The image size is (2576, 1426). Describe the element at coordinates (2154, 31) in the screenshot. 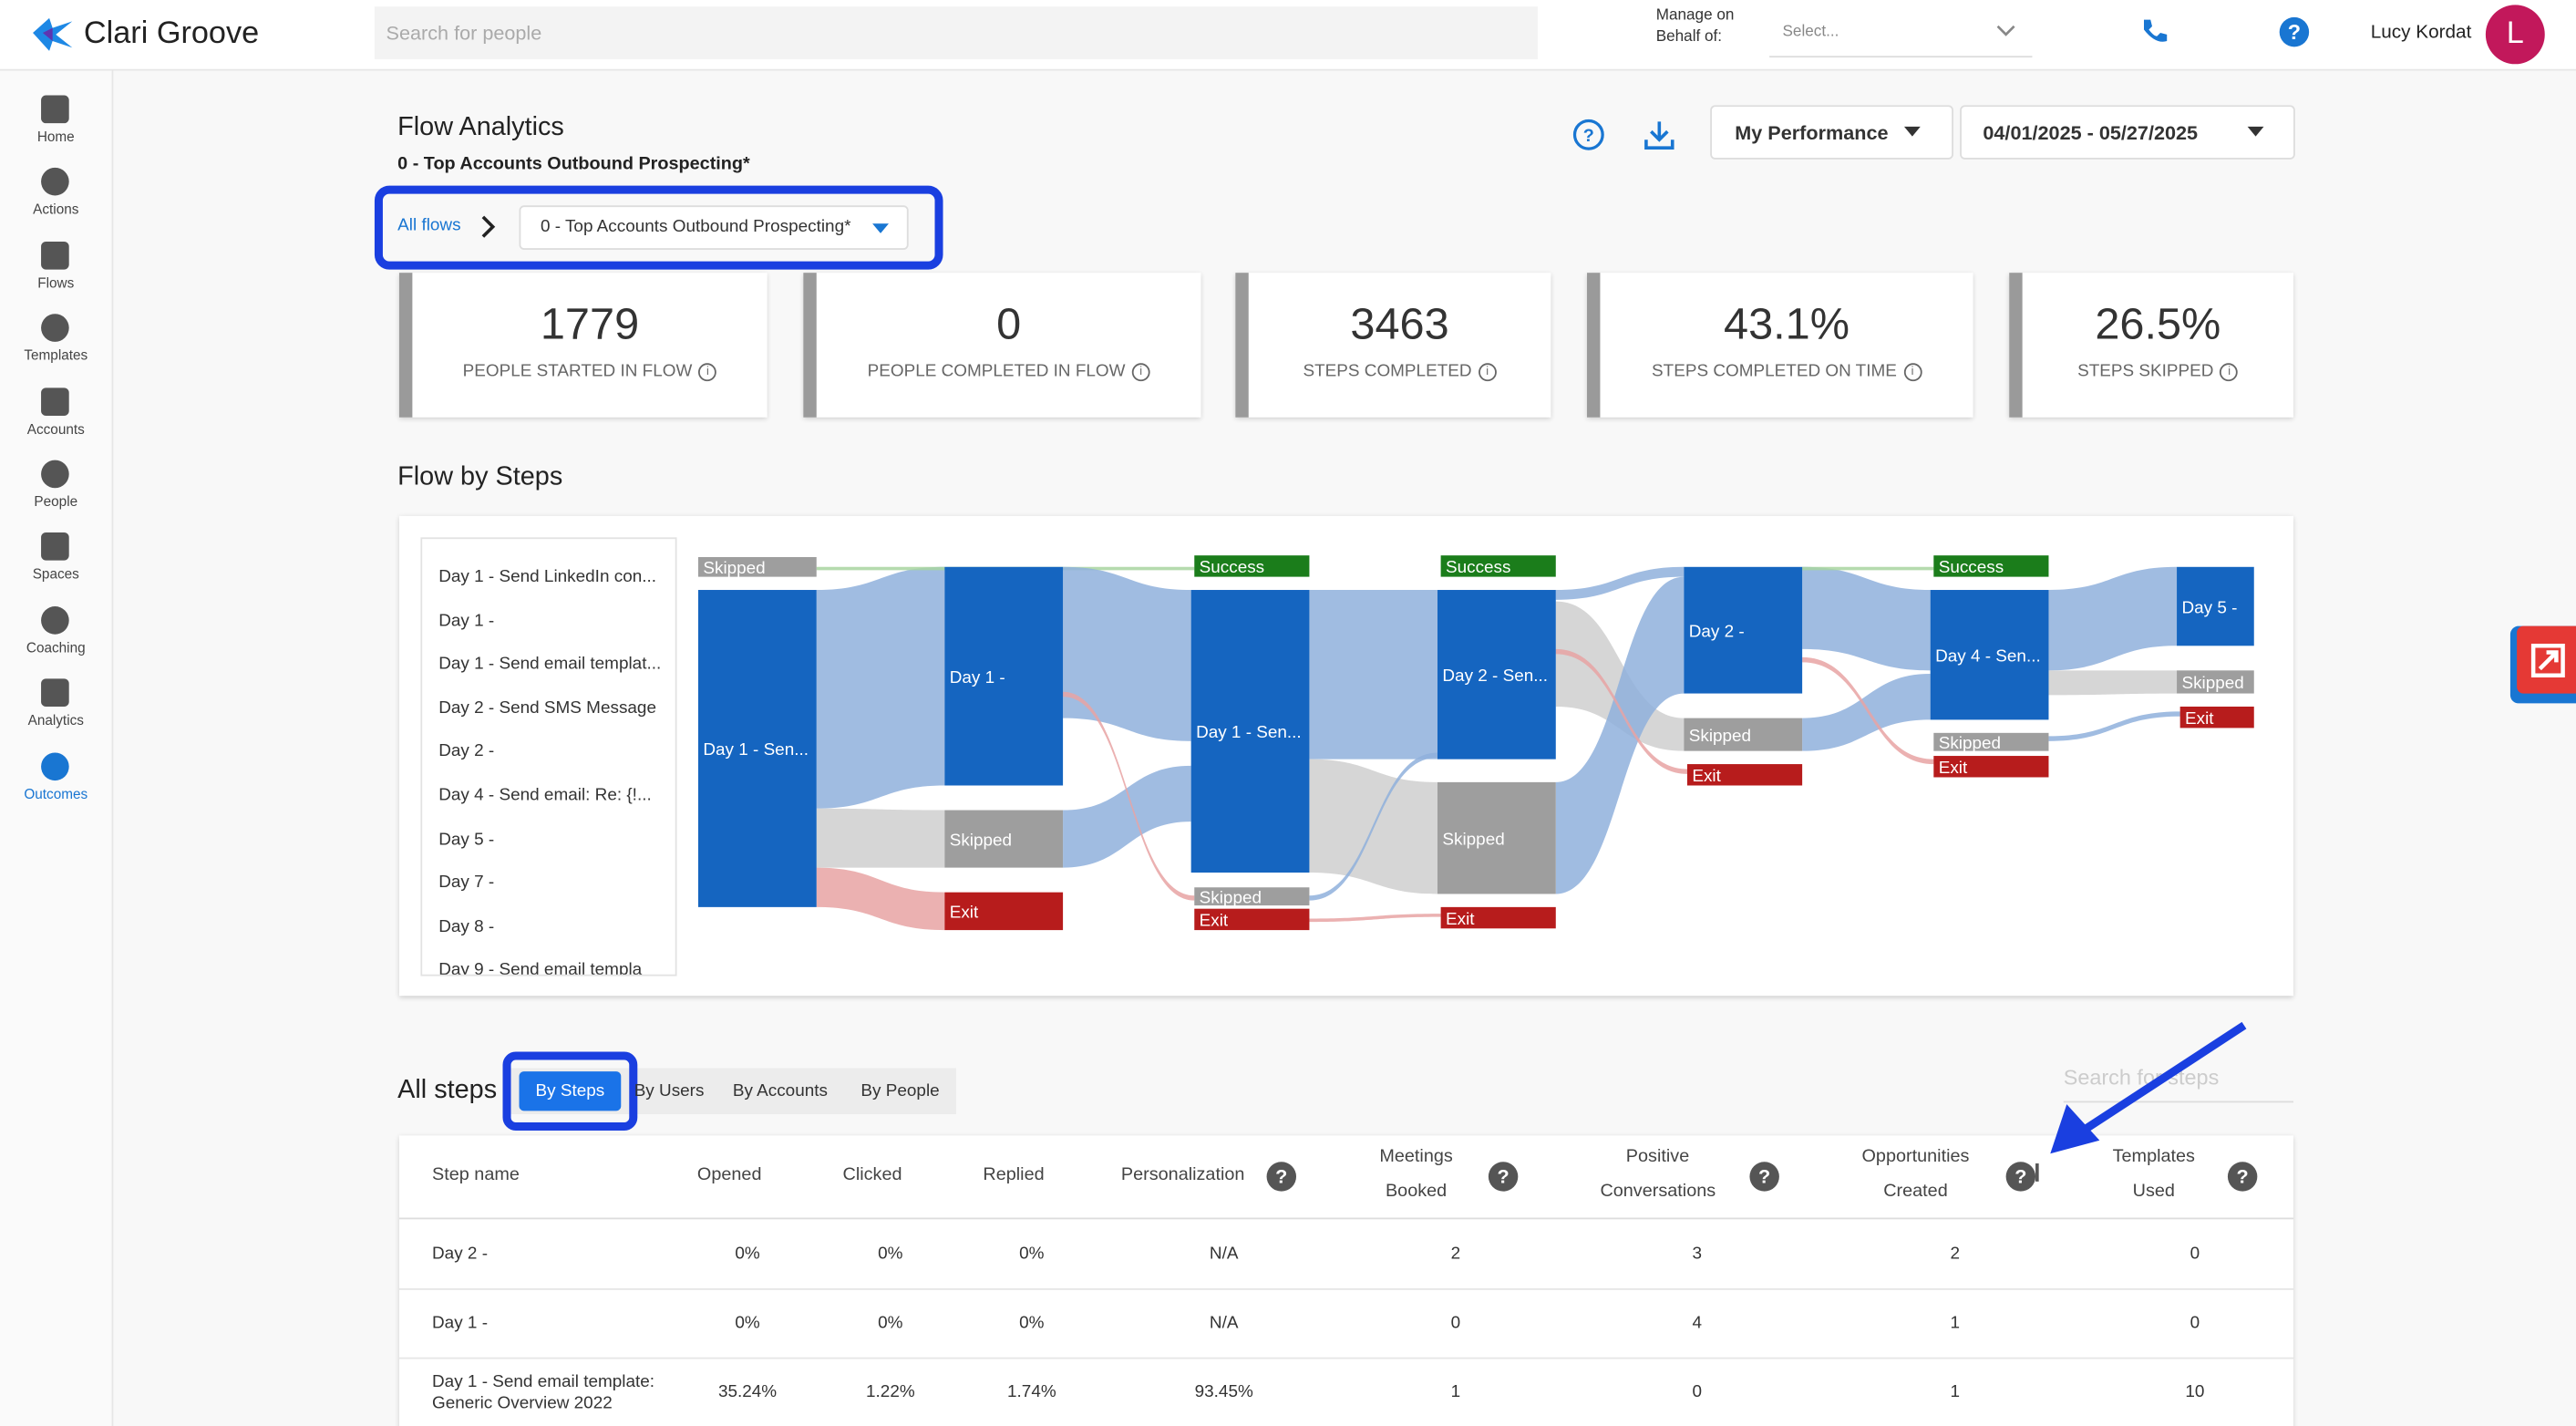

I see `phone-icon` at that location.